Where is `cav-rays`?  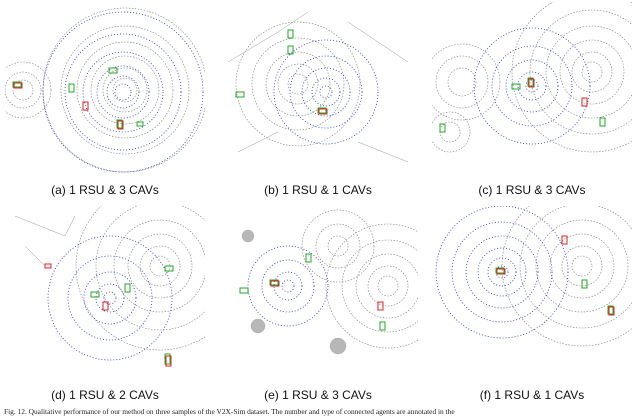 cav-rays is located at coordinates (123, 92).